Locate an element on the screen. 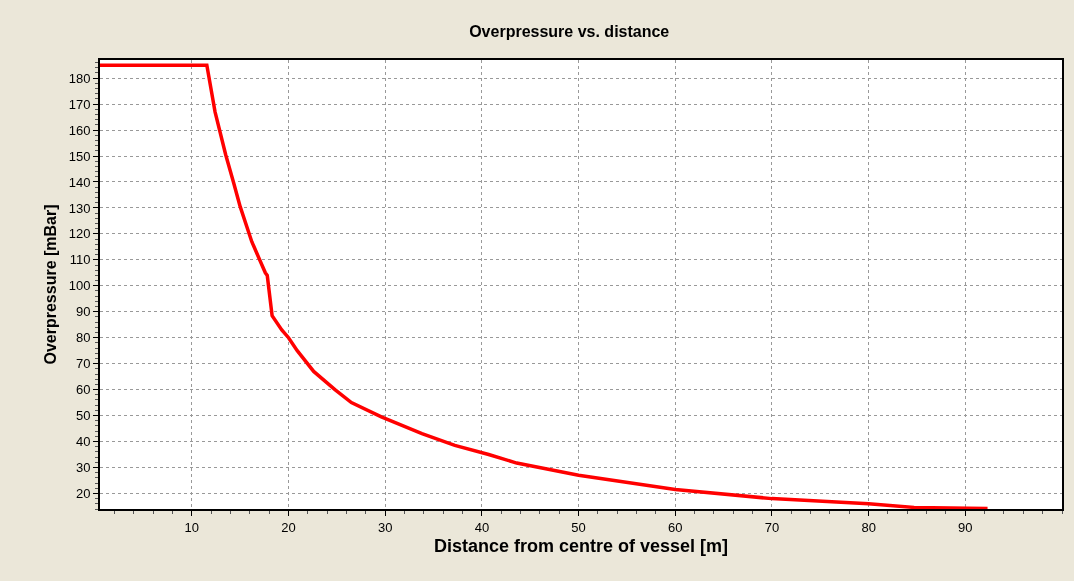  x-tick-label: 50 is located at coordinates (578, 527).